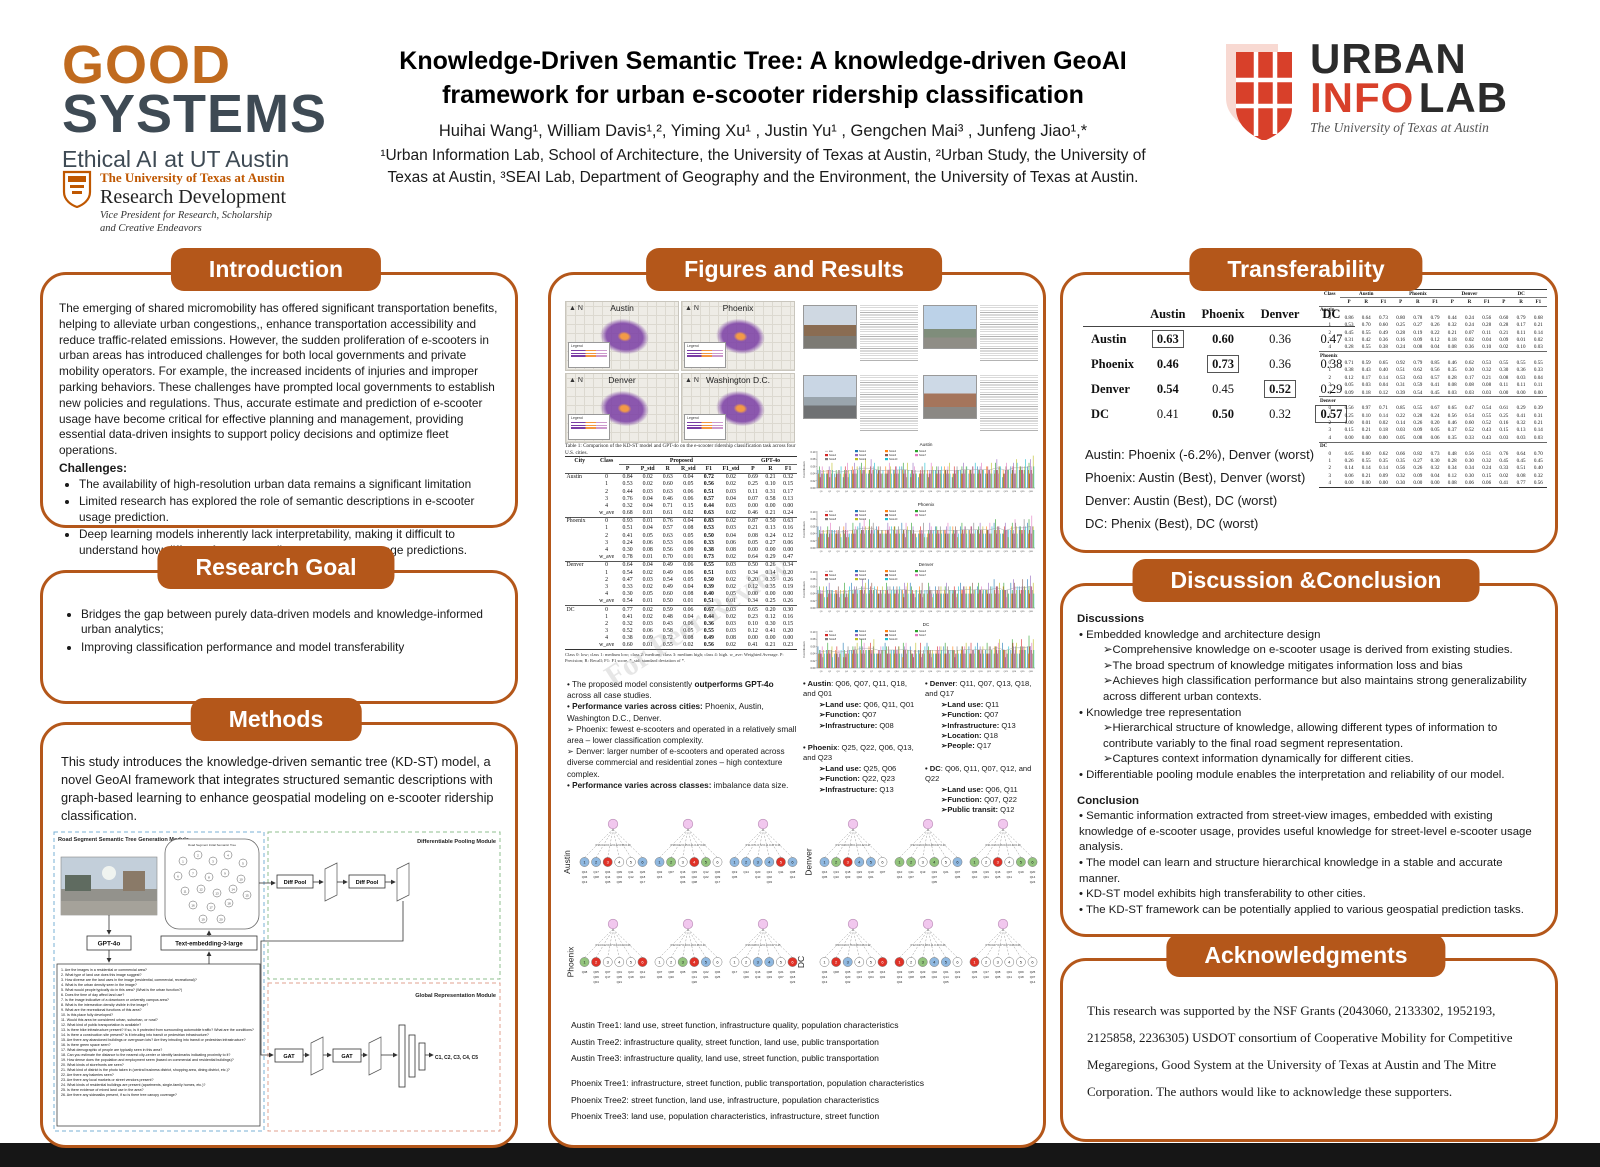 The width and height of the screenshot is (1600, 1167). What do you see at coordinates (813, 459) in the screenshot?
I see `chart-y-tick-label: 0.08` at bounding box center [813, 459].